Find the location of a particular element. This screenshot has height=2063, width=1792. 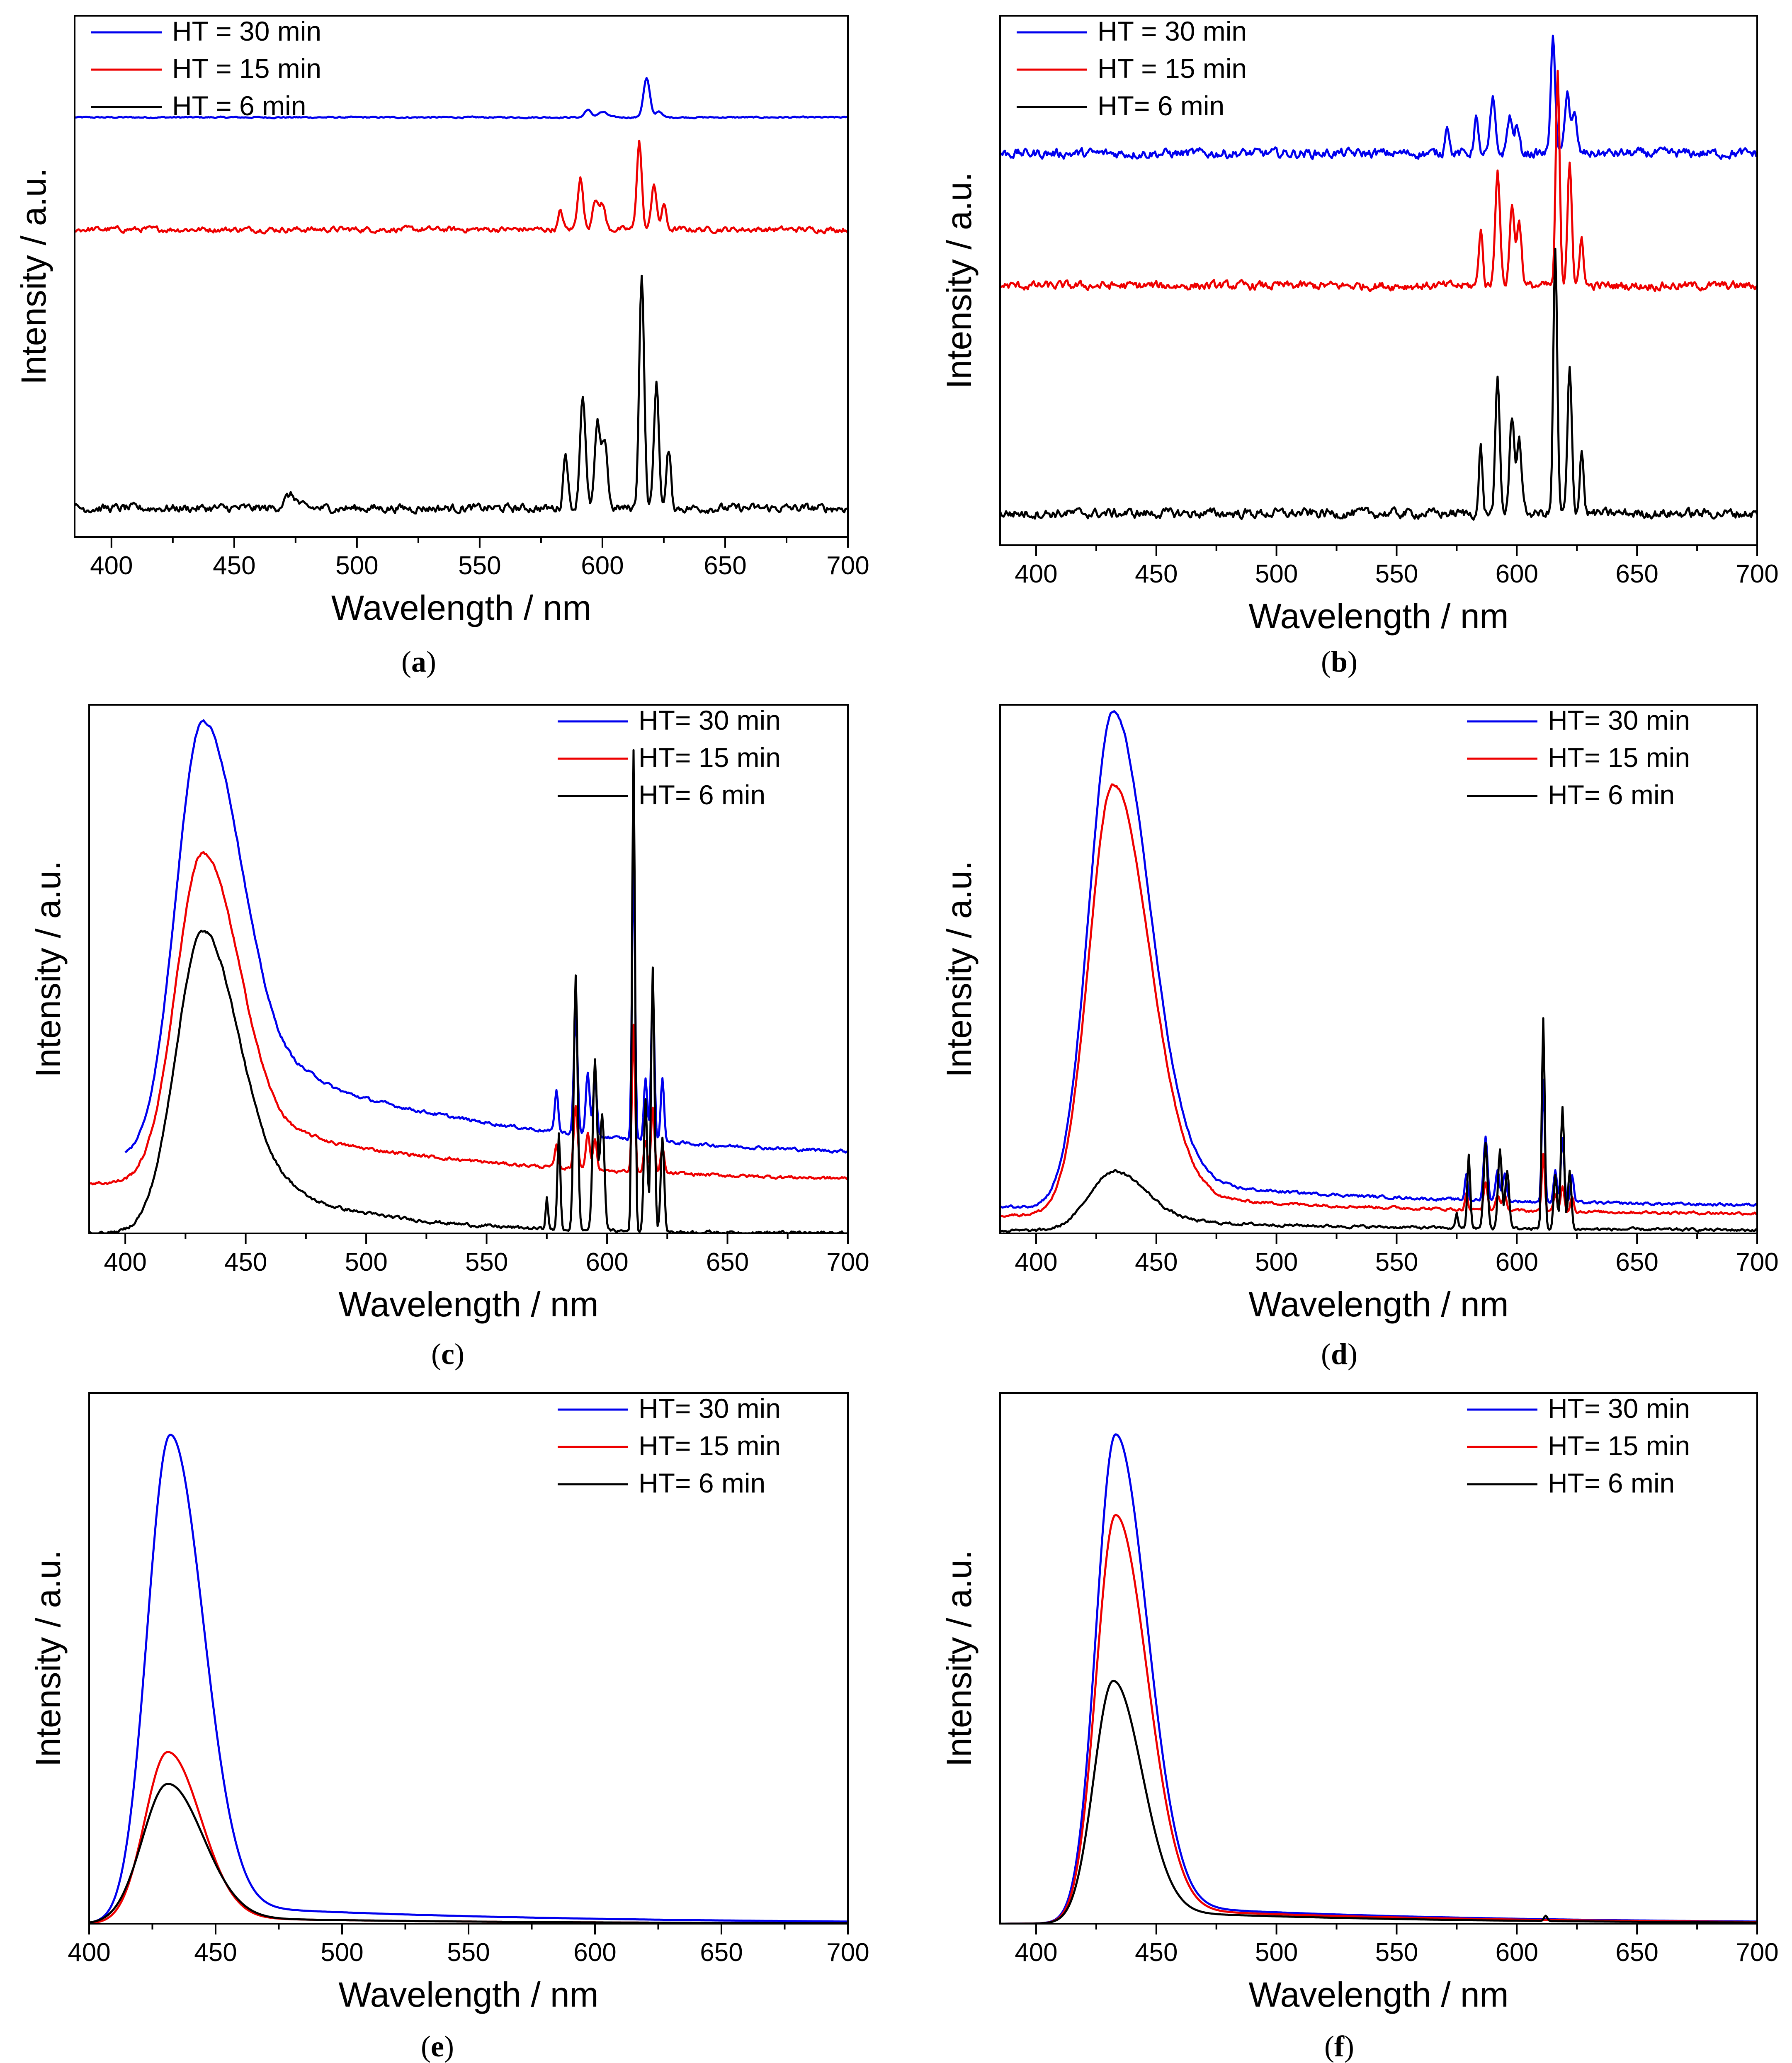

legend: HT = 30 min HT = 15 min HT = 6 min is located at coordinates (206, 68).